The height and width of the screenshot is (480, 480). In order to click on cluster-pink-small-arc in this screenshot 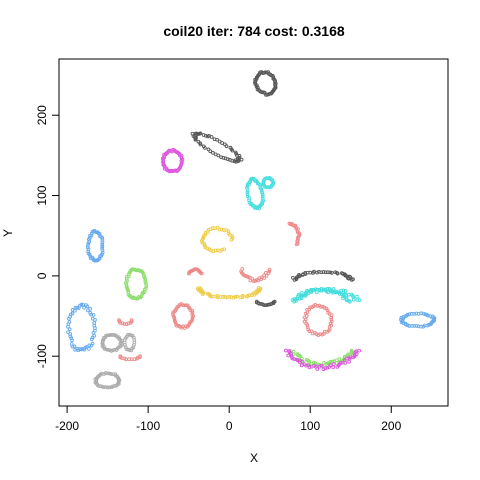, I will do `click(195, 271)`.